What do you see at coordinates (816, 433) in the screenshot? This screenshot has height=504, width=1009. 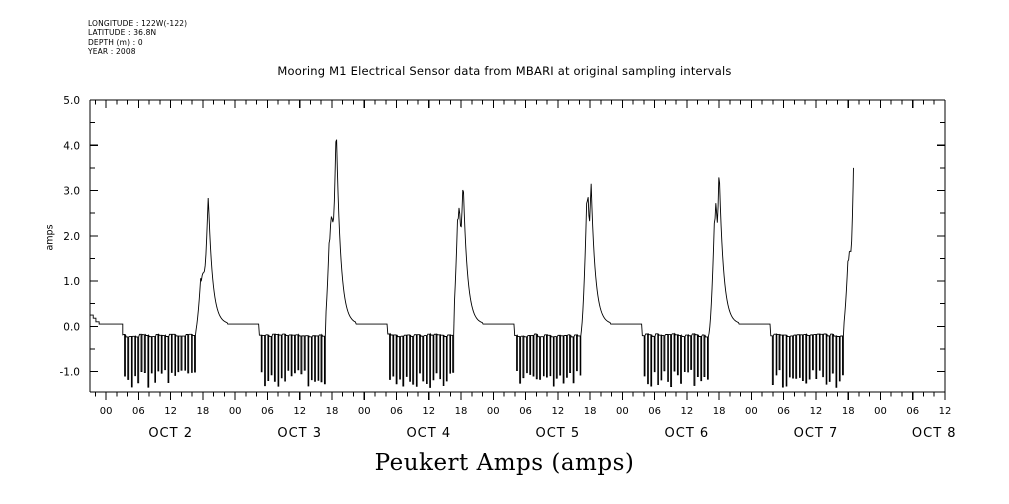 I see `day-label: OCT 7` at bounding box center [816, 433].